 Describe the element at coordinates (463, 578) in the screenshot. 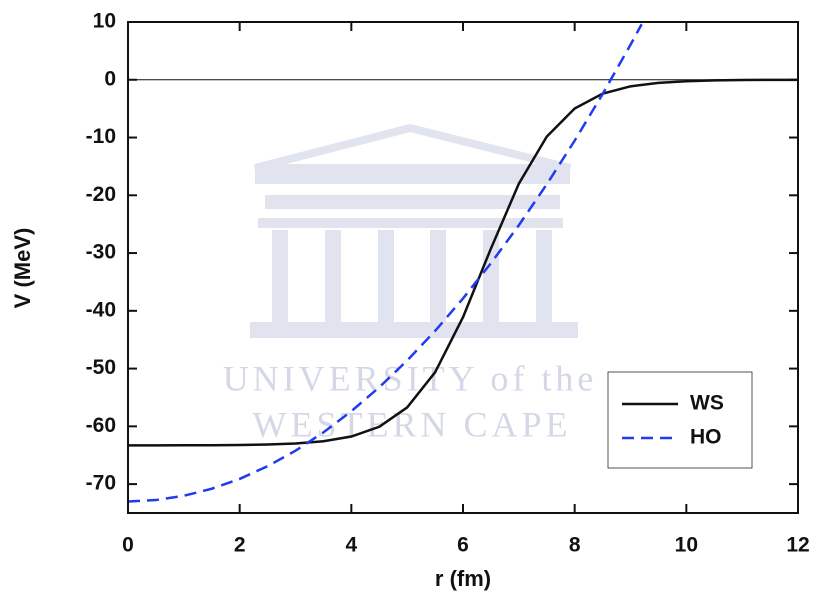

I see `x-axis-title: r (fm)` at that location.